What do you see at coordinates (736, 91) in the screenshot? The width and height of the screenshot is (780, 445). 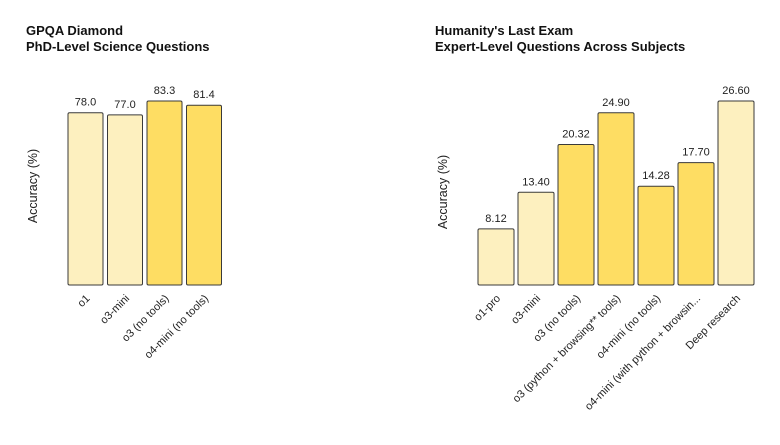 I see `hle-value-label-6: 26.60` at bounding box center [736, 91].